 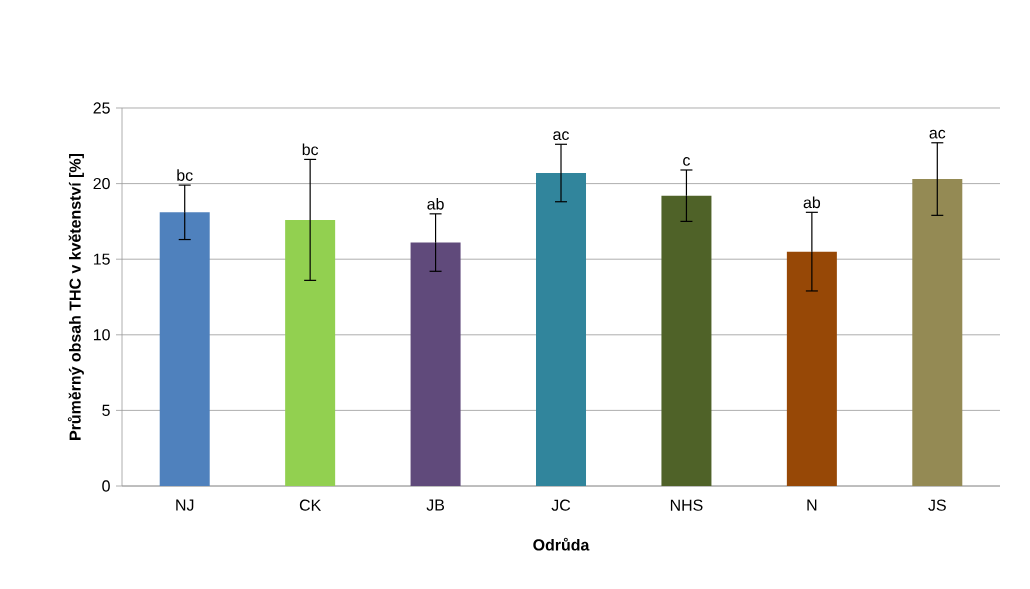 I want to click on x-axis-title: Odrůda, so click(x=561, y=544).